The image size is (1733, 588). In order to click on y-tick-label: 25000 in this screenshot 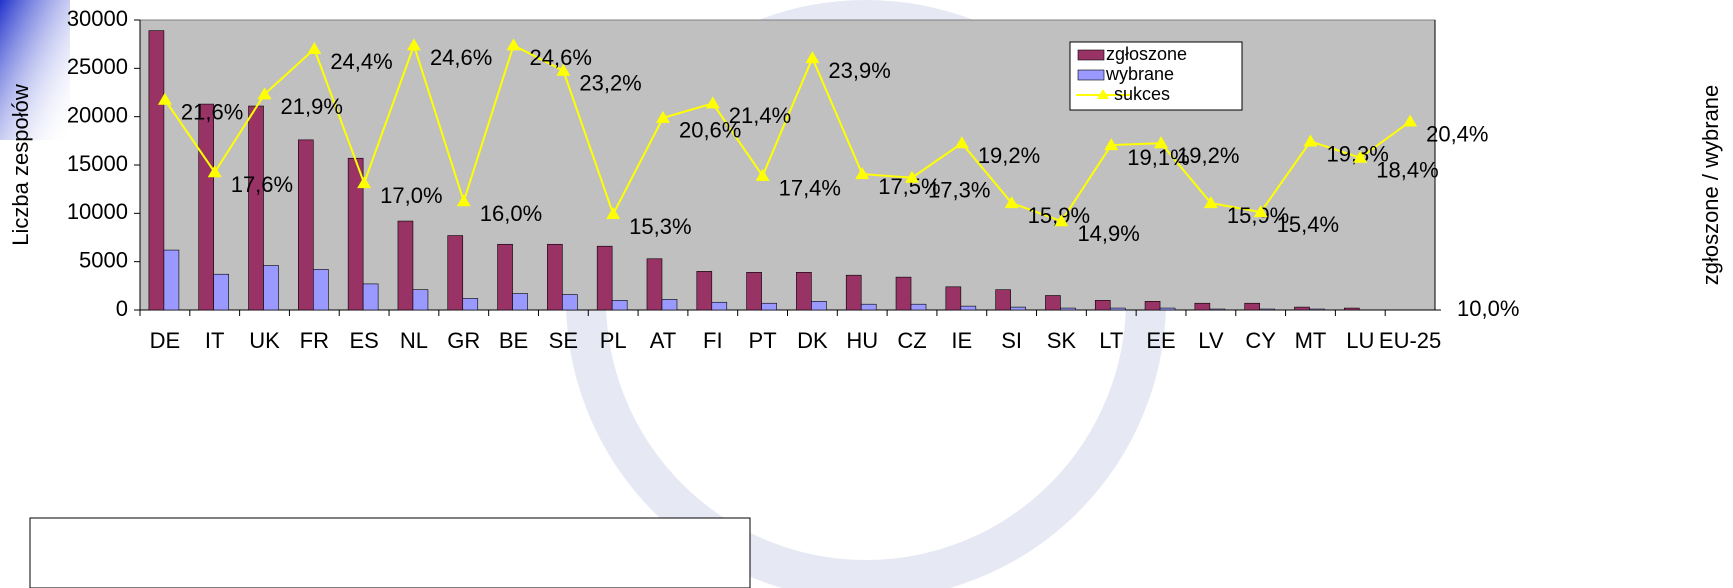, I will do `click(97, 66)`.